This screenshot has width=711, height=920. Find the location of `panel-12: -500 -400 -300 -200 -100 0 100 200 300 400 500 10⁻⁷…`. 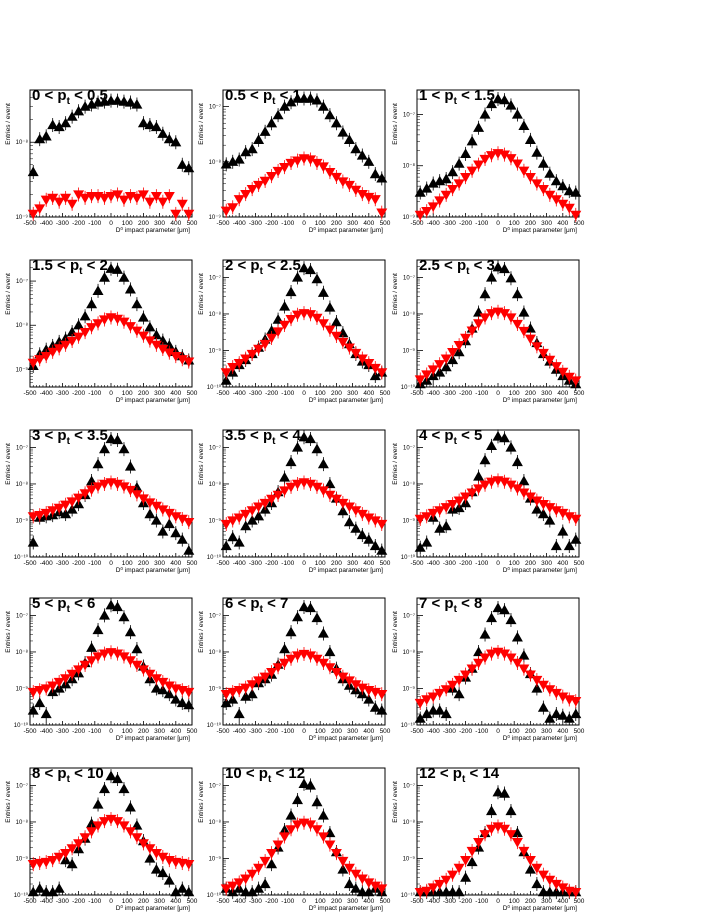

panel-12: -500 -400 -300 -200 -100 0 100 200 300 400 500 10⁻⁷… is located at coordinates (488, 668).